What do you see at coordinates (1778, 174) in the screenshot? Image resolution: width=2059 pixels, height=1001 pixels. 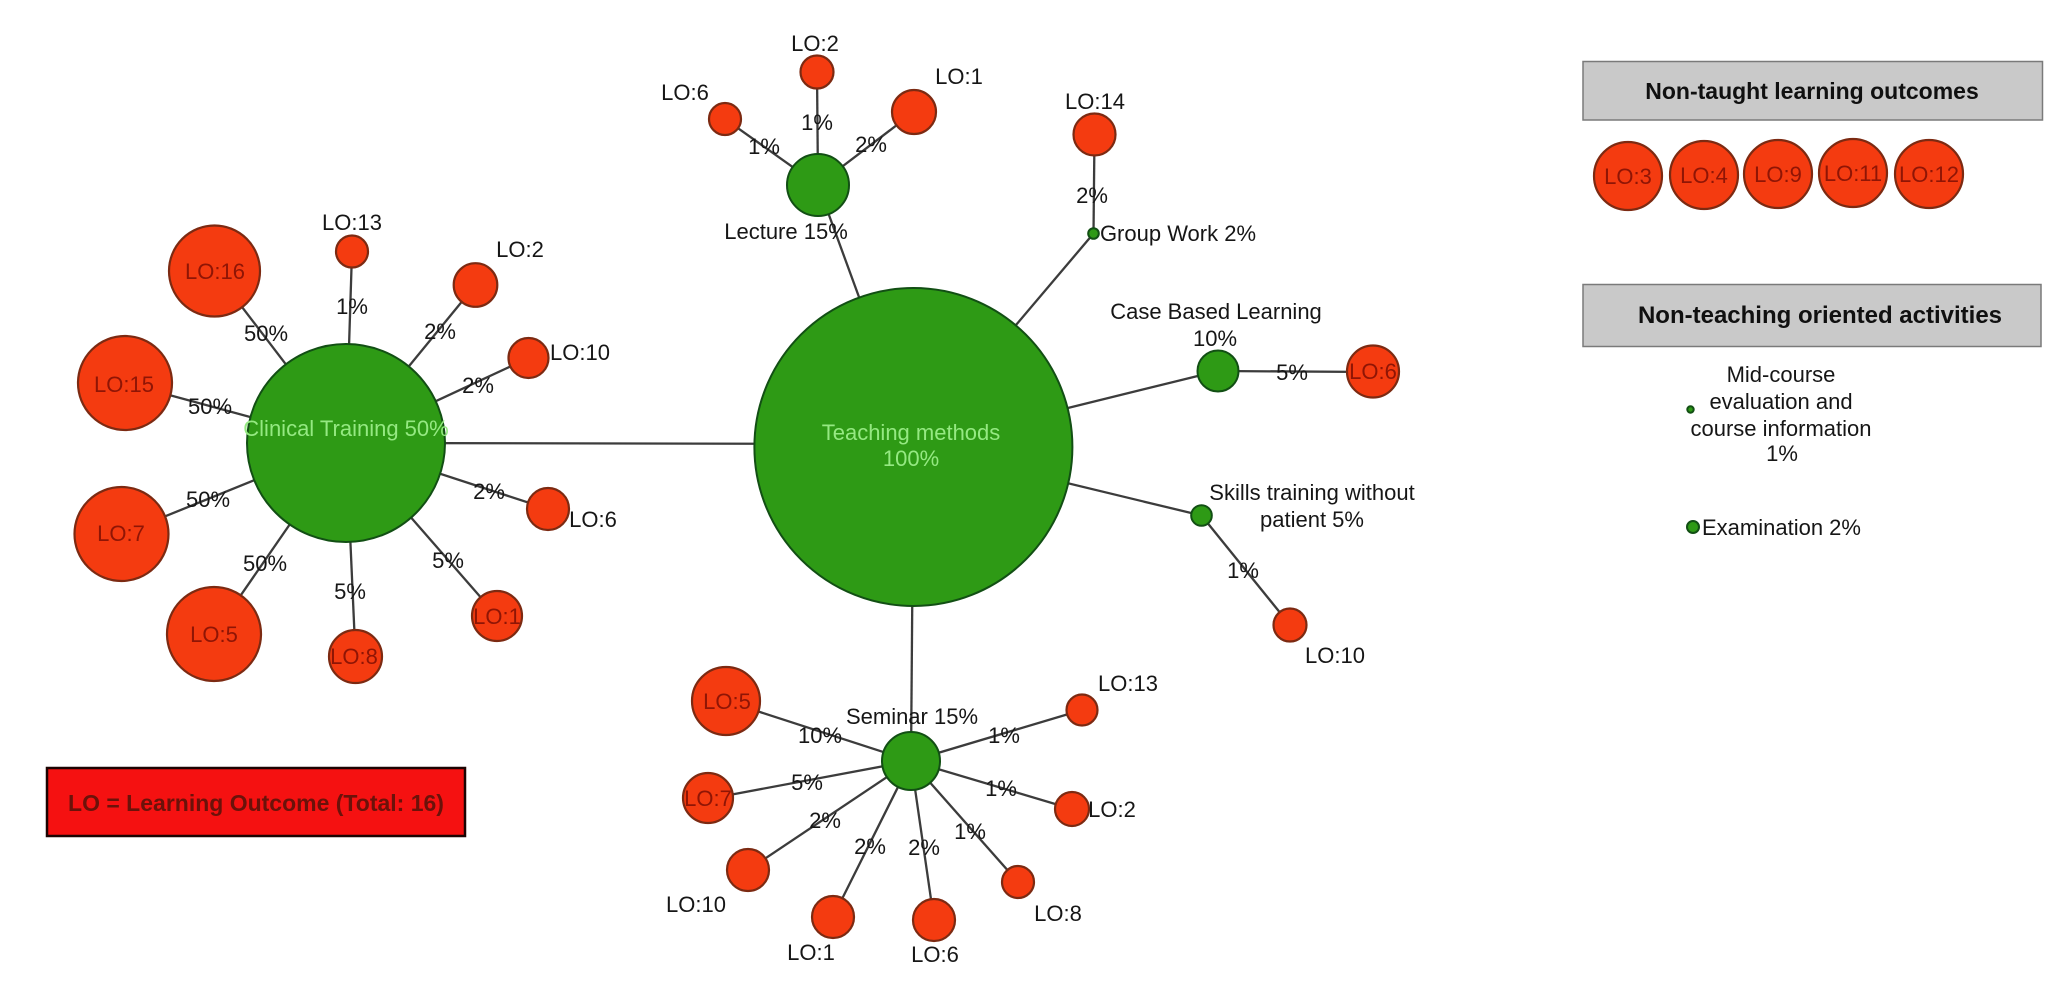 I see `svg-text: LO:9` at bounding box center [1778, 174].